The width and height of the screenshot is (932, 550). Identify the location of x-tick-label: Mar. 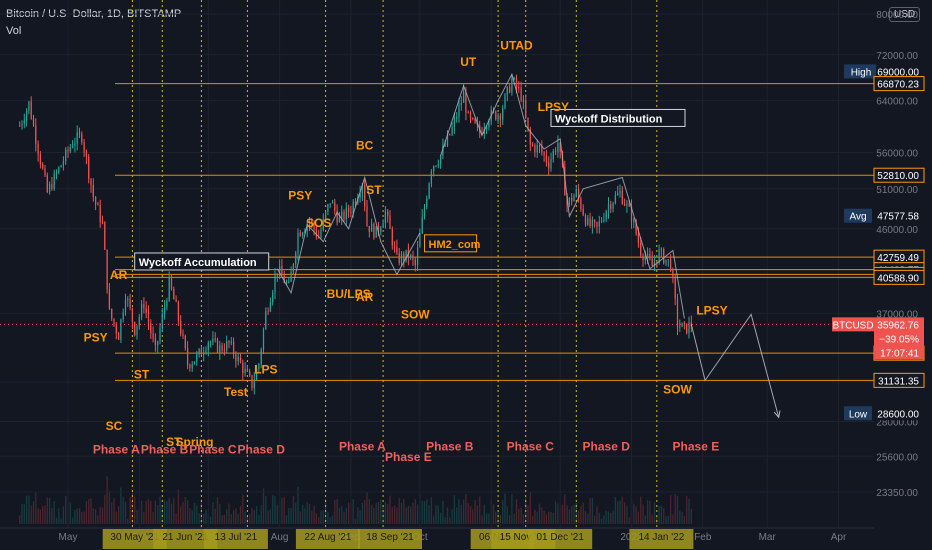
(768, 537).